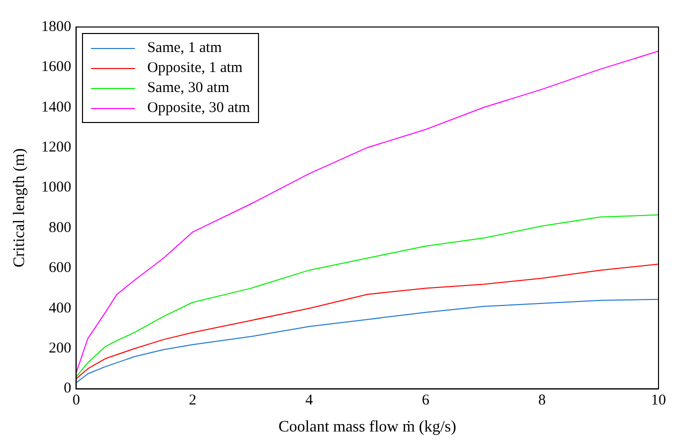  What do you see at coordinates (56, 67) in the screenshot?
I see `y-tick-label: 1600` at bounding box center [56, 67].